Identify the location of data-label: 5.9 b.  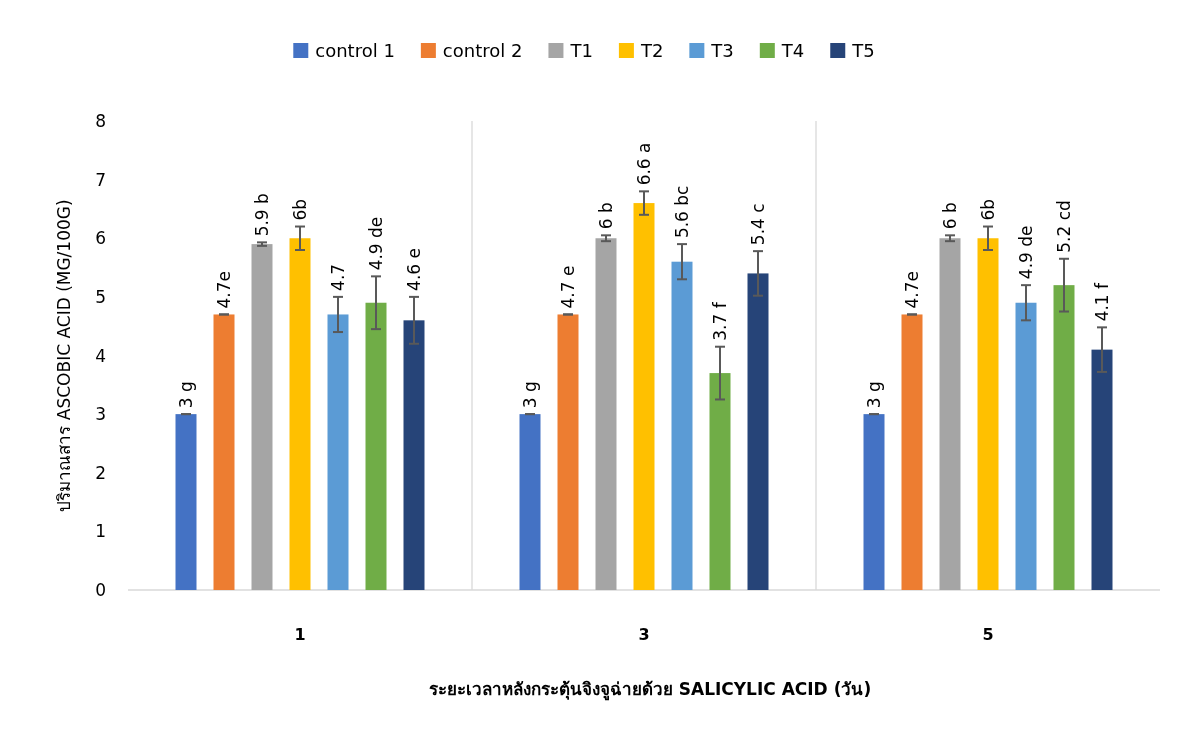
(262, 215).